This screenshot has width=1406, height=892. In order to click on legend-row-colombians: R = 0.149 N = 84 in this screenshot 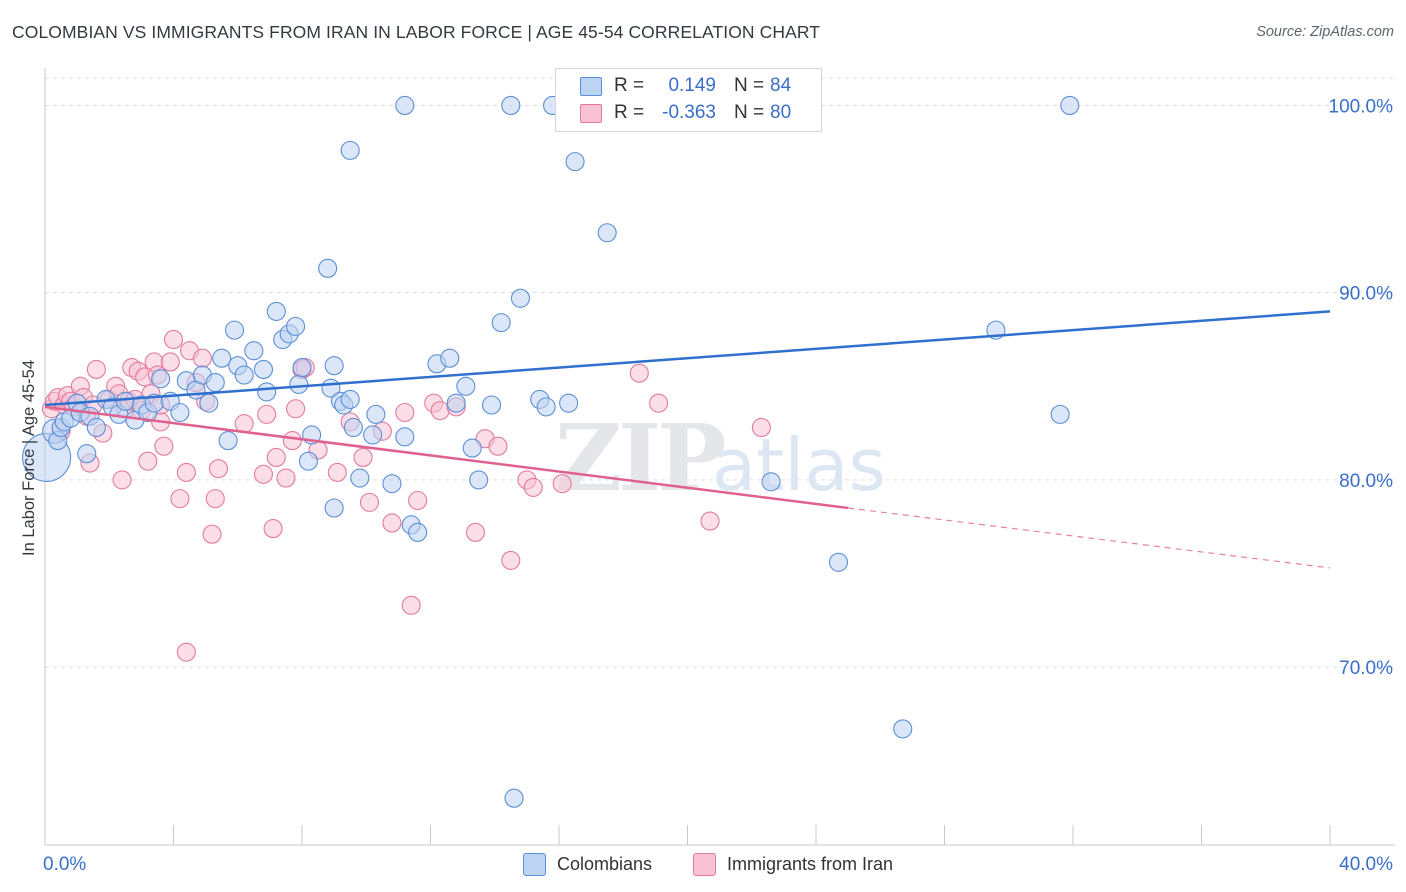, I will do `click(688, 86)`.